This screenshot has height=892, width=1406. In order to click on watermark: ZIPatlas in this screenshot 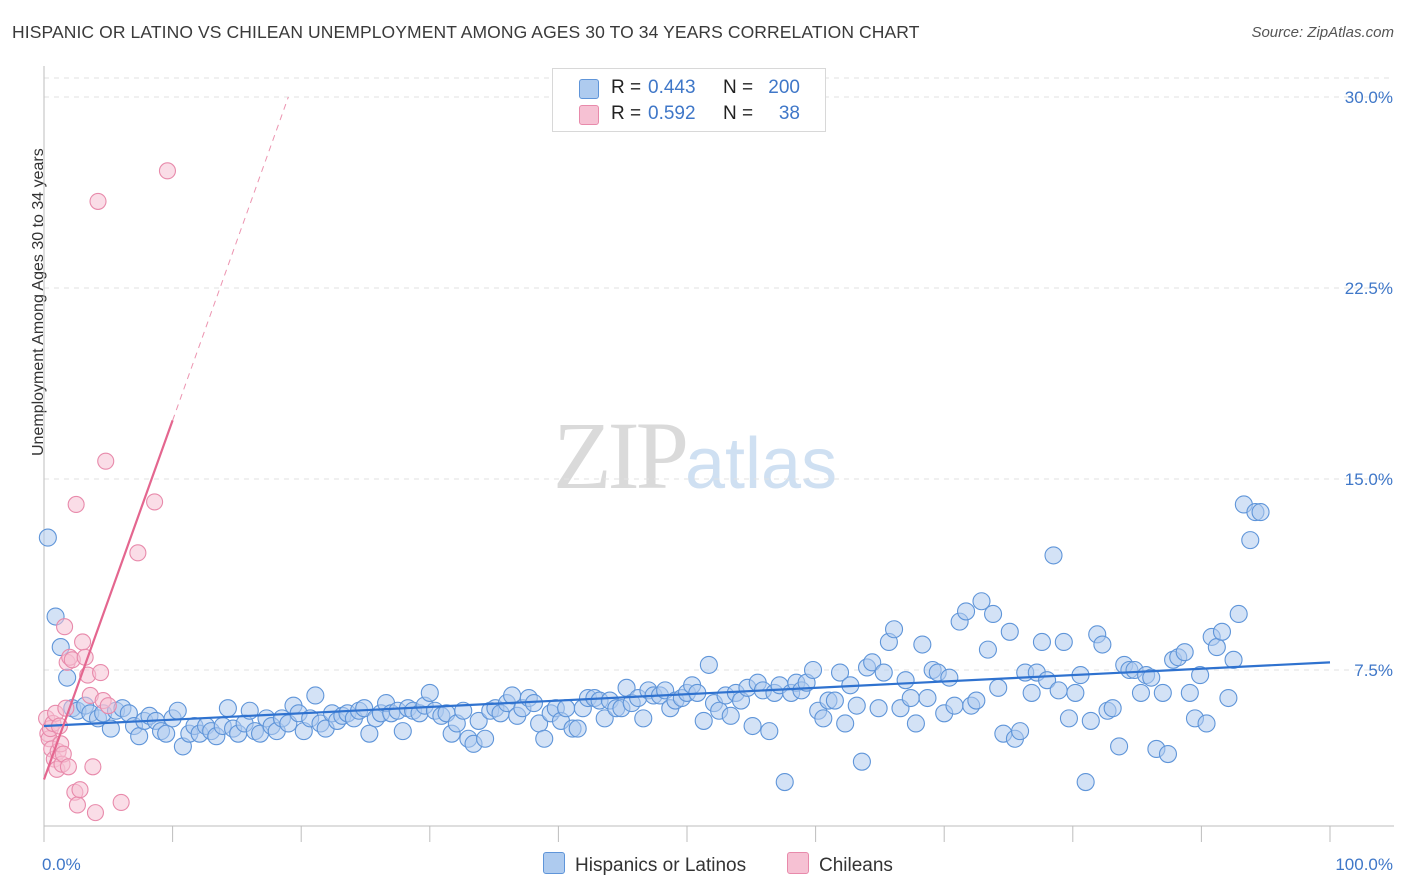, I will do `click(695, 455)`.